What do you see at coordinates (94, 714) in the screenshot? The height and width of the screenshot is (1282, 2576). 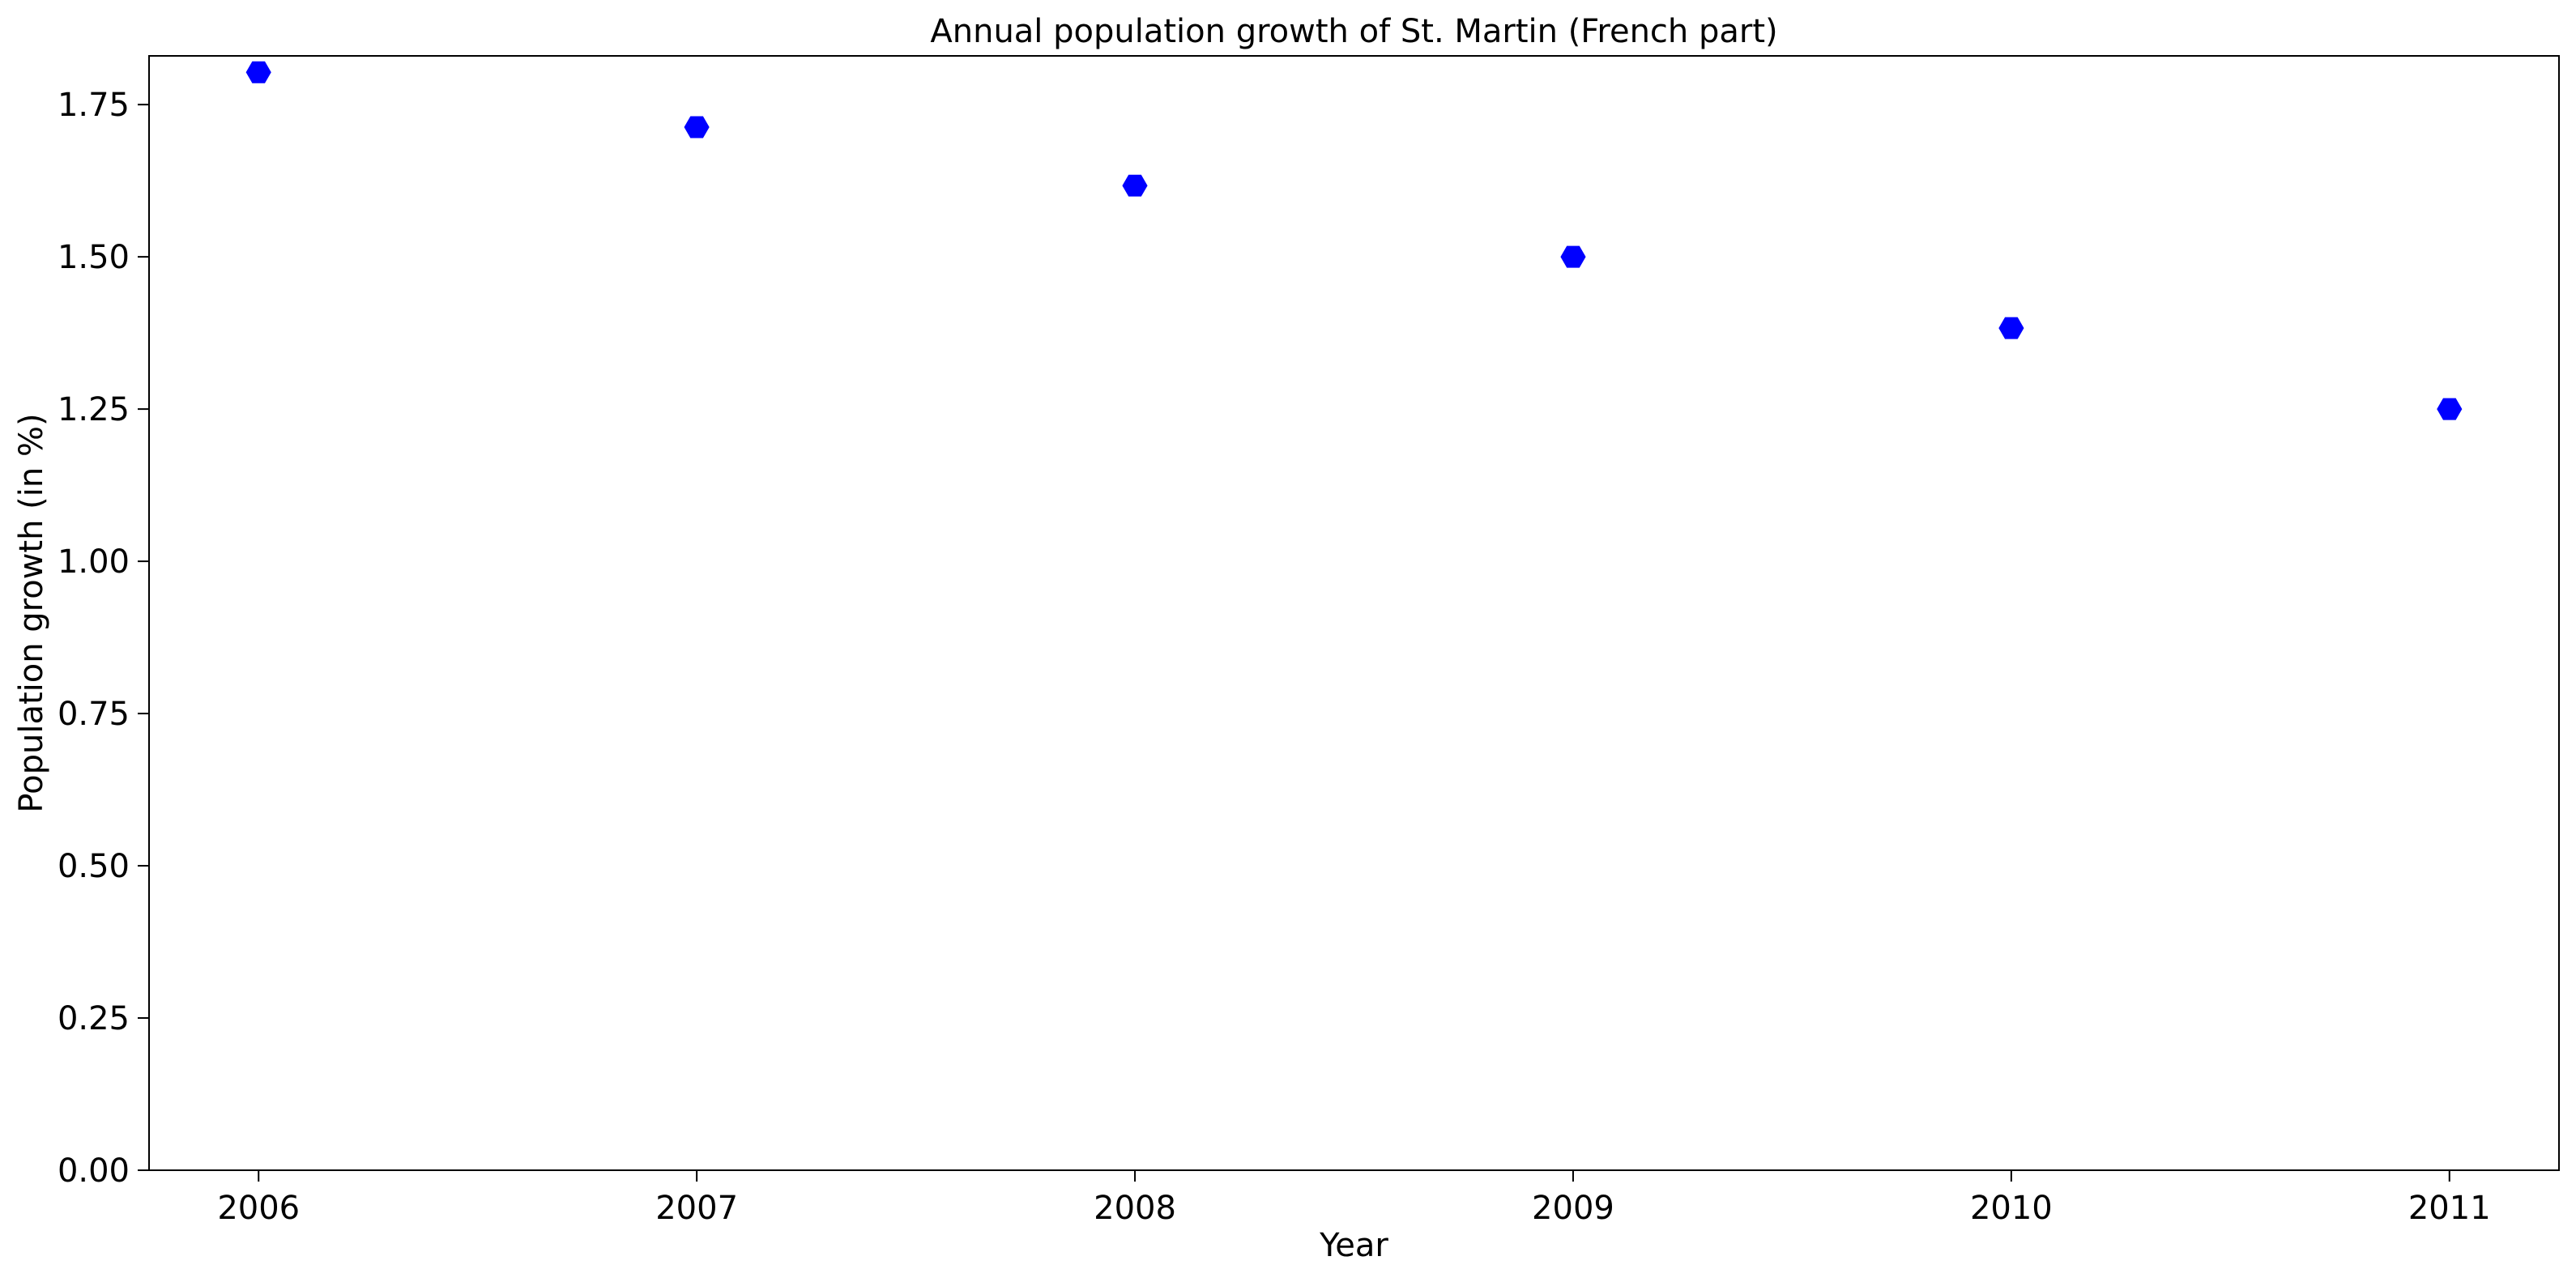 I see `y-tick-label: 0.75` at bounding box center [94, 714].